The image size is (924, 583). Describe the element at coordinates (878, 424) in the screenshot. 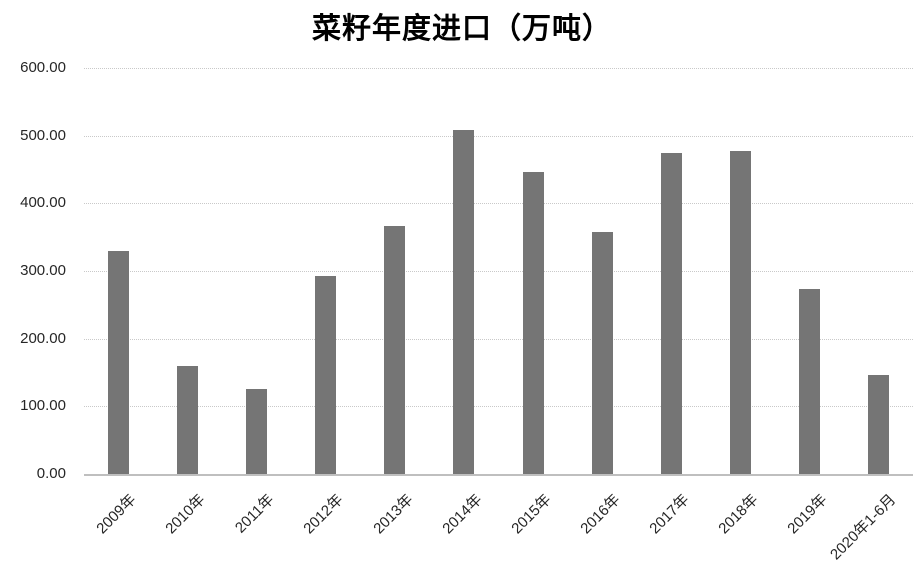

I see `bar-2020年1-6月` at that location.